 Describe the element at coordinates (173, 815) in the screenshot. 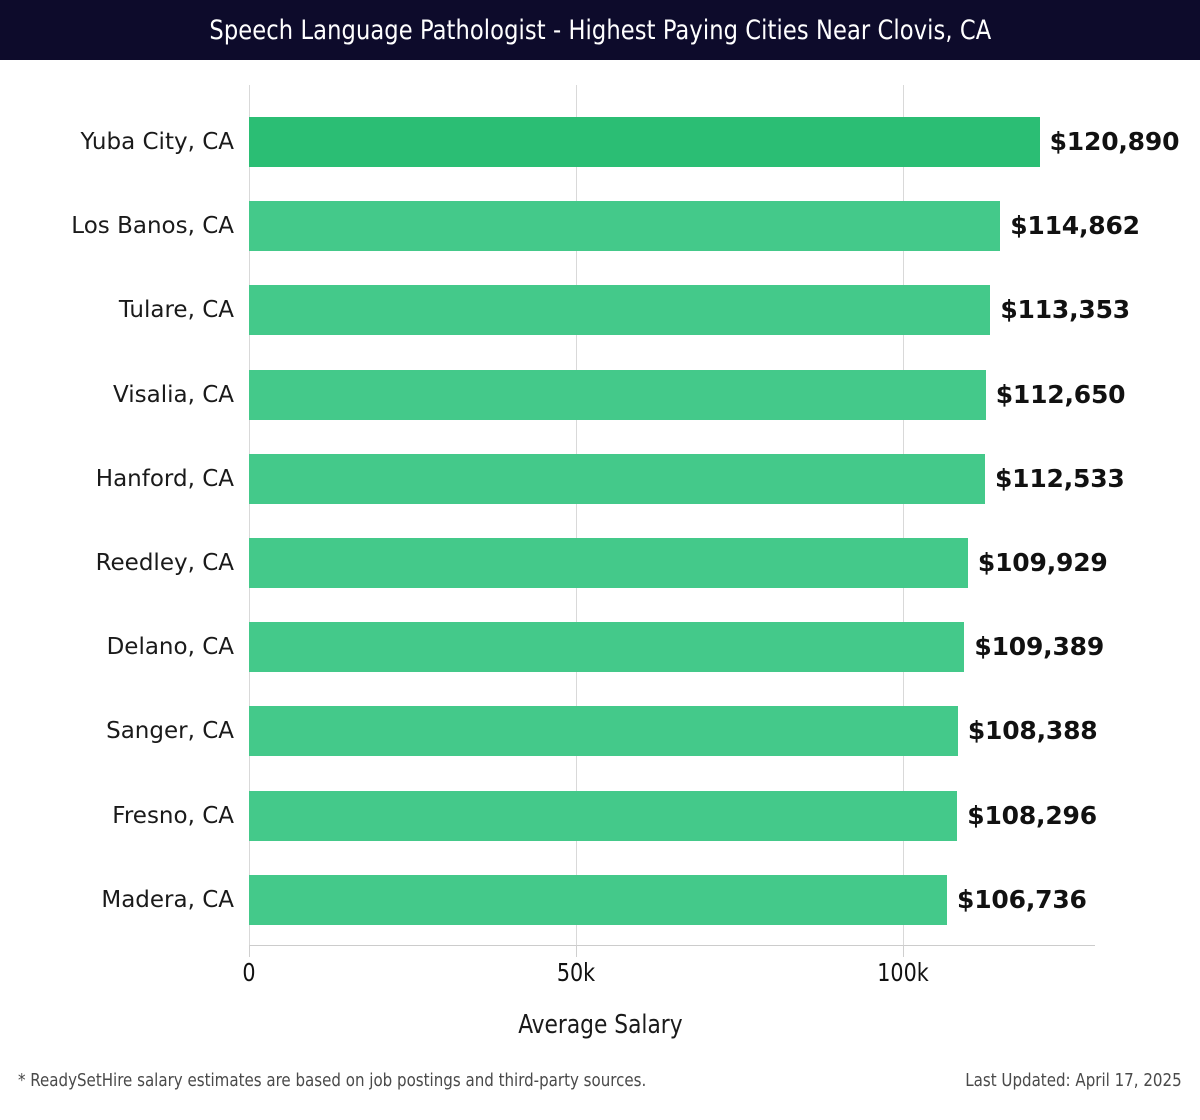

I see `category-label: Fresno, CA` at that location.